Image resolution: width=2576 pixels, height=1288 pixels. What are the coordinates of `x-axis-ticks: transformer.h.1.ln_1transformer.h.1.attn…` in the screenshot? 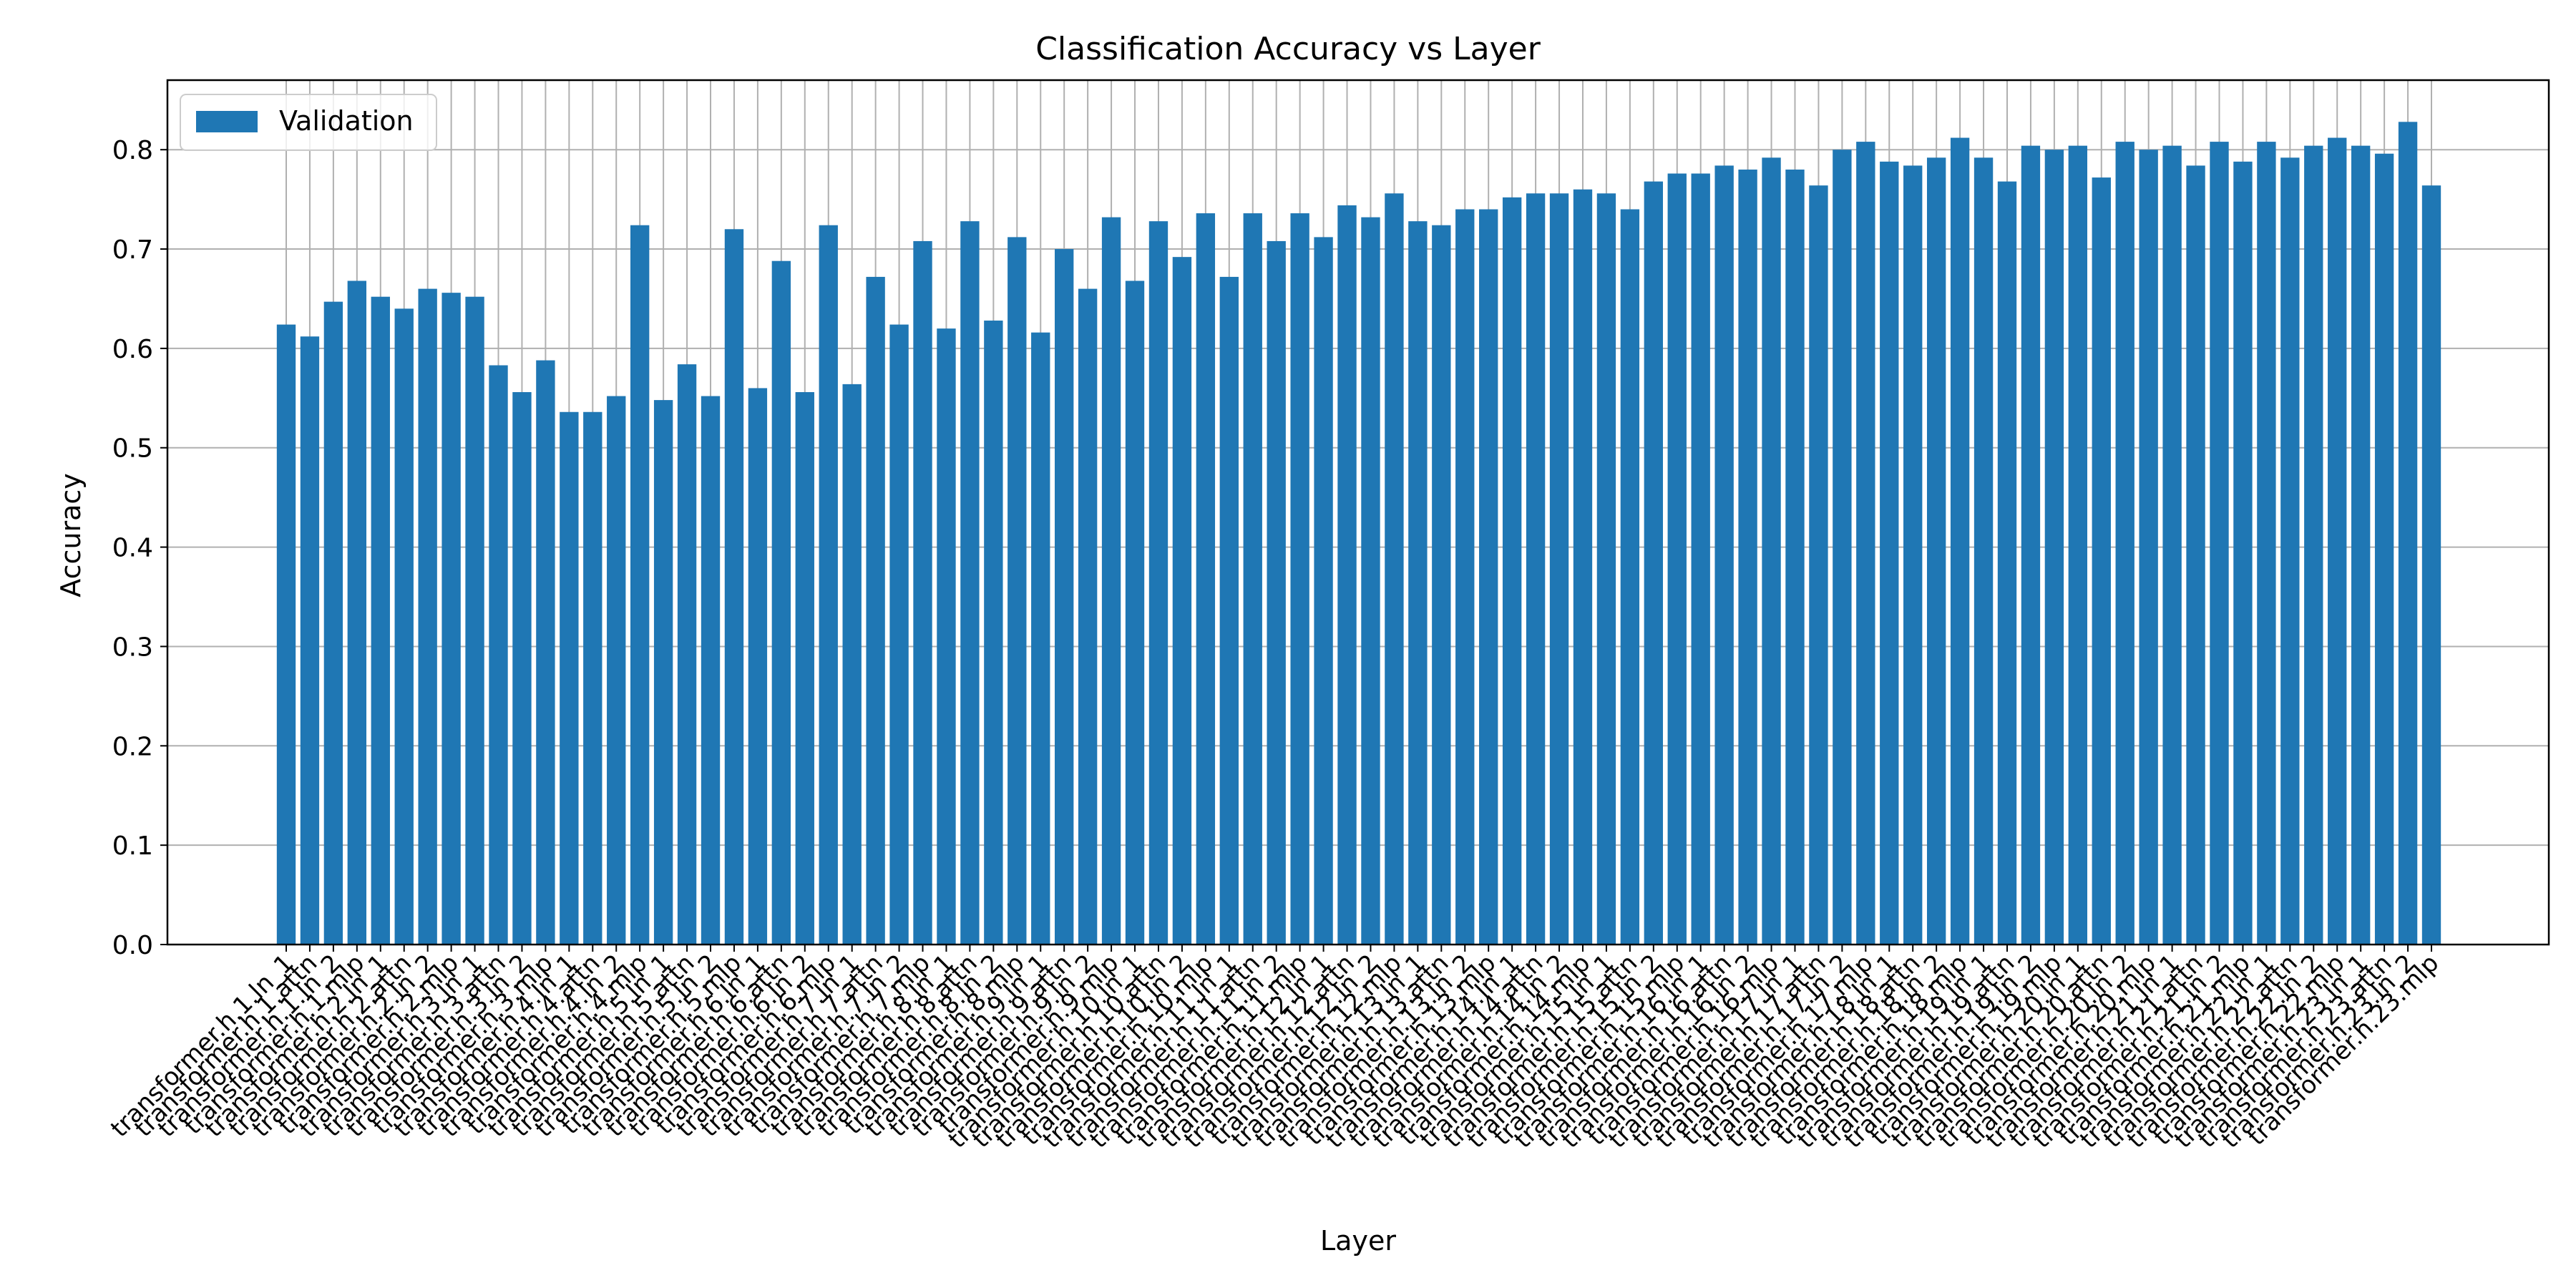 It's located at (1274, 1049).